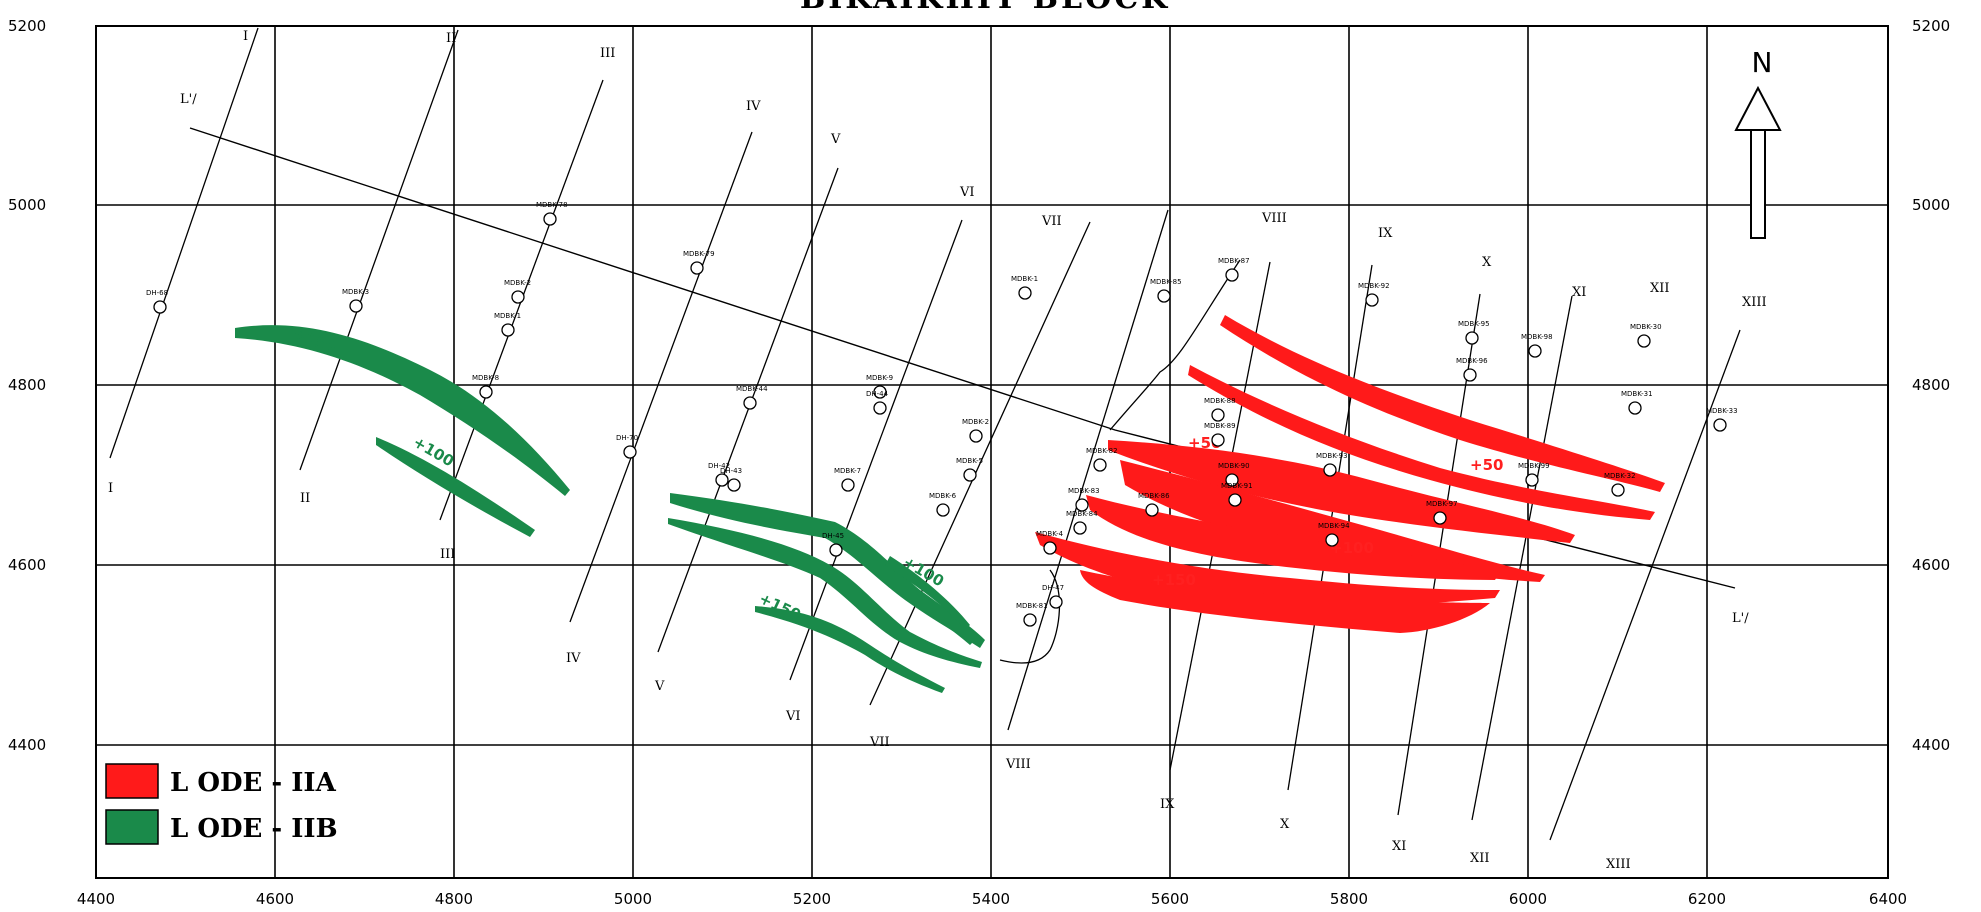 The width and height of the screenshot is (1981, 912). What do you see at coordinates (659, 686) in the screenshot?
I see `section-label-bottom: V` at bounding box center [659, 686].